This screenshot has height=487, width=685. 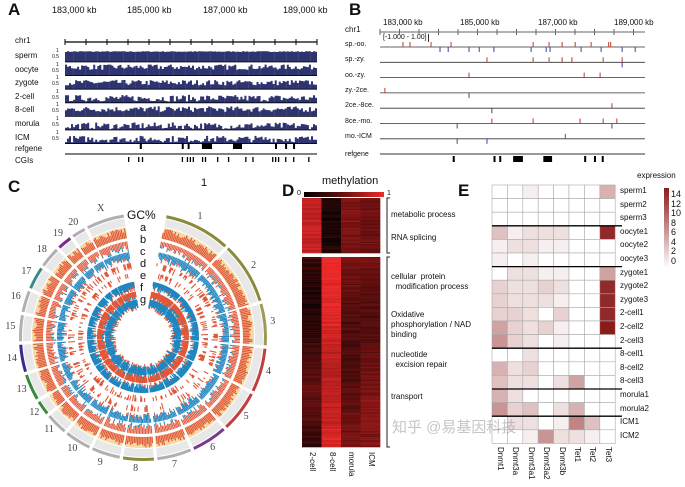 I want to click on c-chrom-label: X, so click(x=101, y=209).